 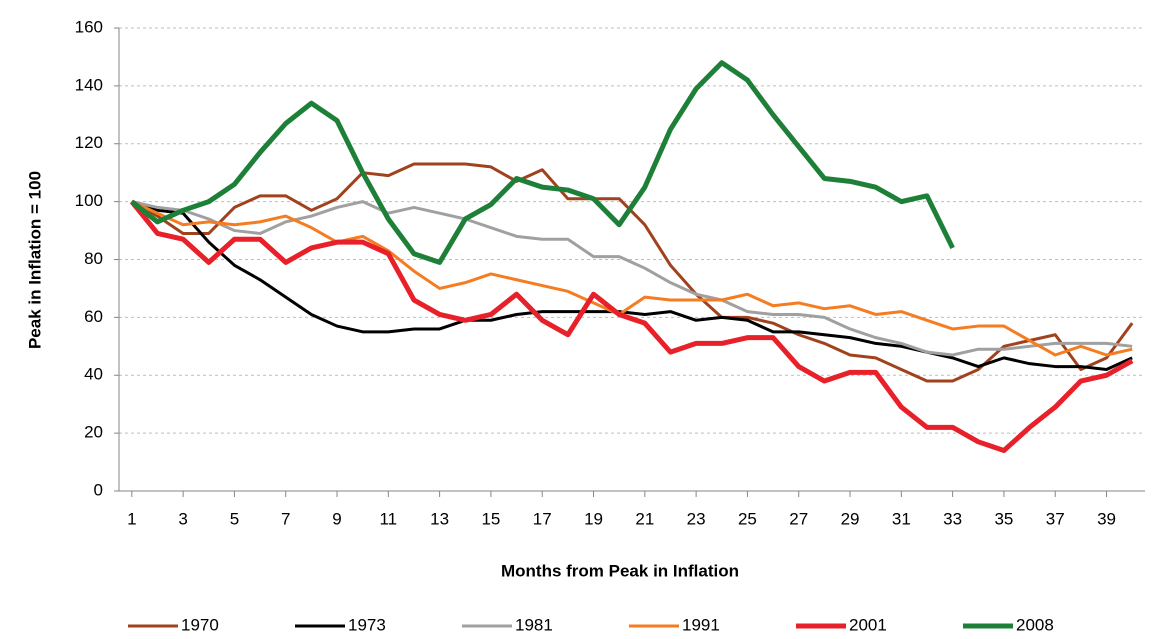 I want to click on x-tick-label: 1, so click(x=131, y=518).